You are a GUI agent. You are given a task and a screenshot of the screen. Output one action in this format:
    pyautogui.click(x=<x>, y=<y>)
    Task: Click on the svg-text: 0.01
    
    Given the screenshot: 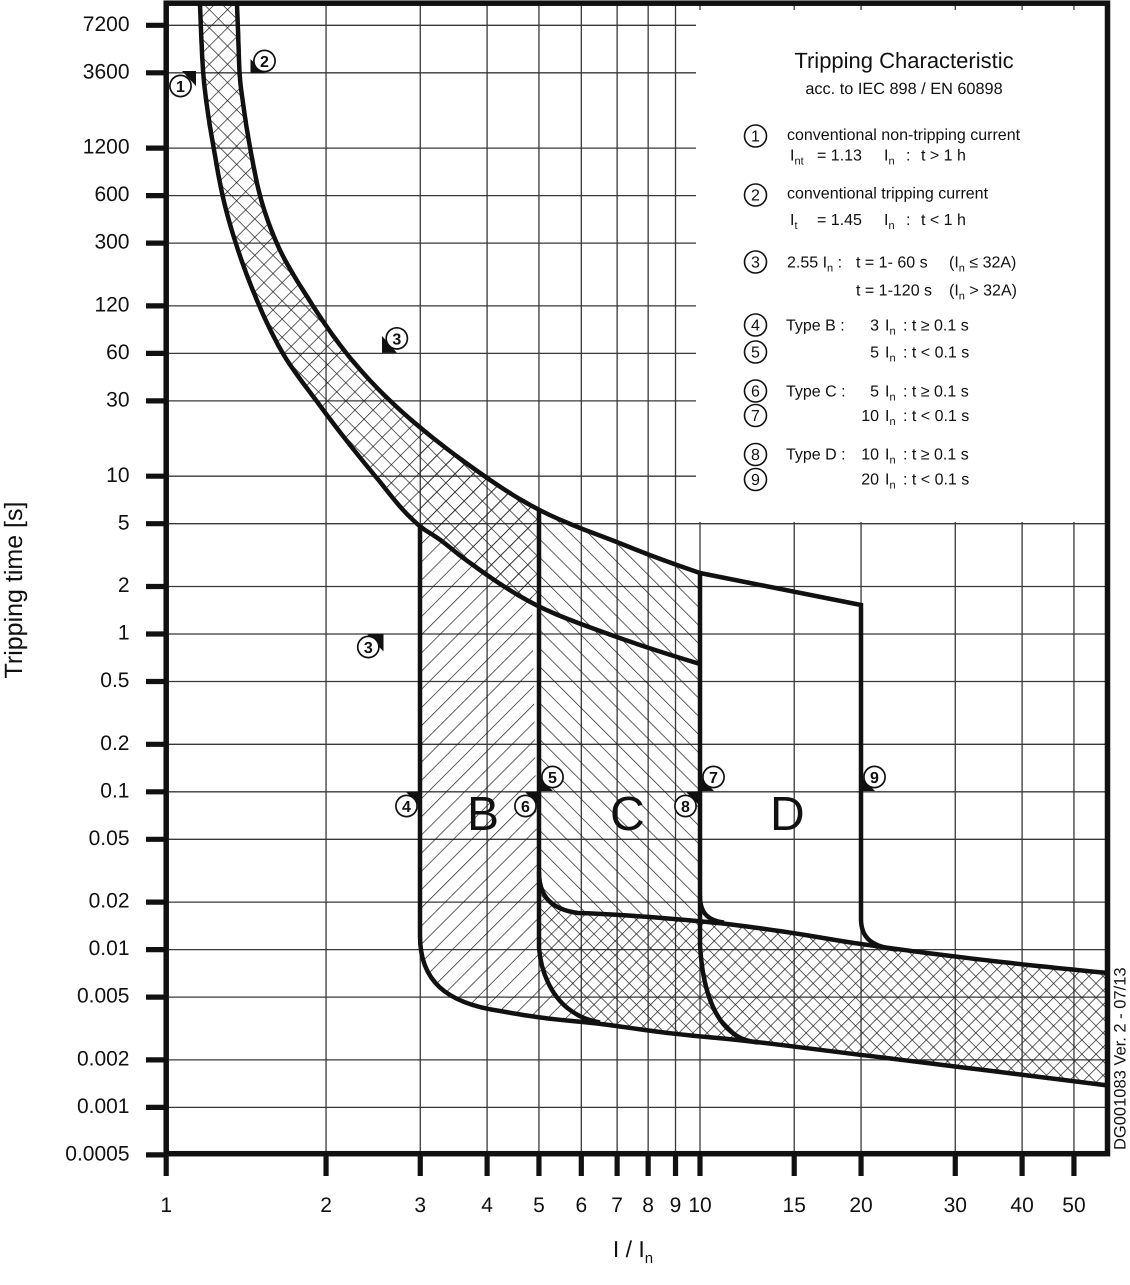 What is the action you would take?
    pyautogui.click(x=109, y=948)
    